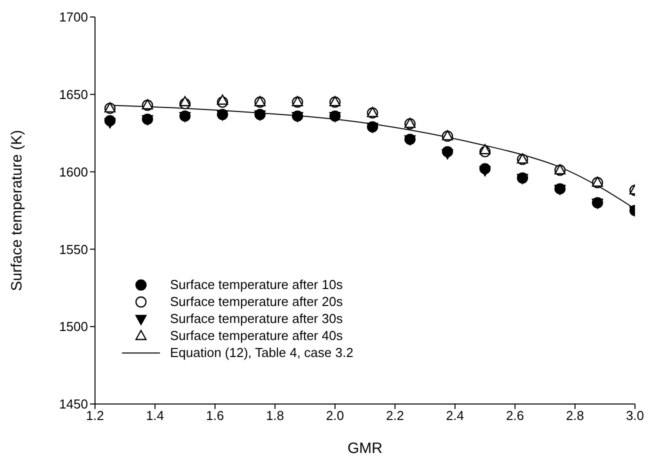 The width and height of the screenshot is (661, 463). Describe the element at coordinates (73, 249) in the screenshot. I see `y-tick-label: 1550` at that location.